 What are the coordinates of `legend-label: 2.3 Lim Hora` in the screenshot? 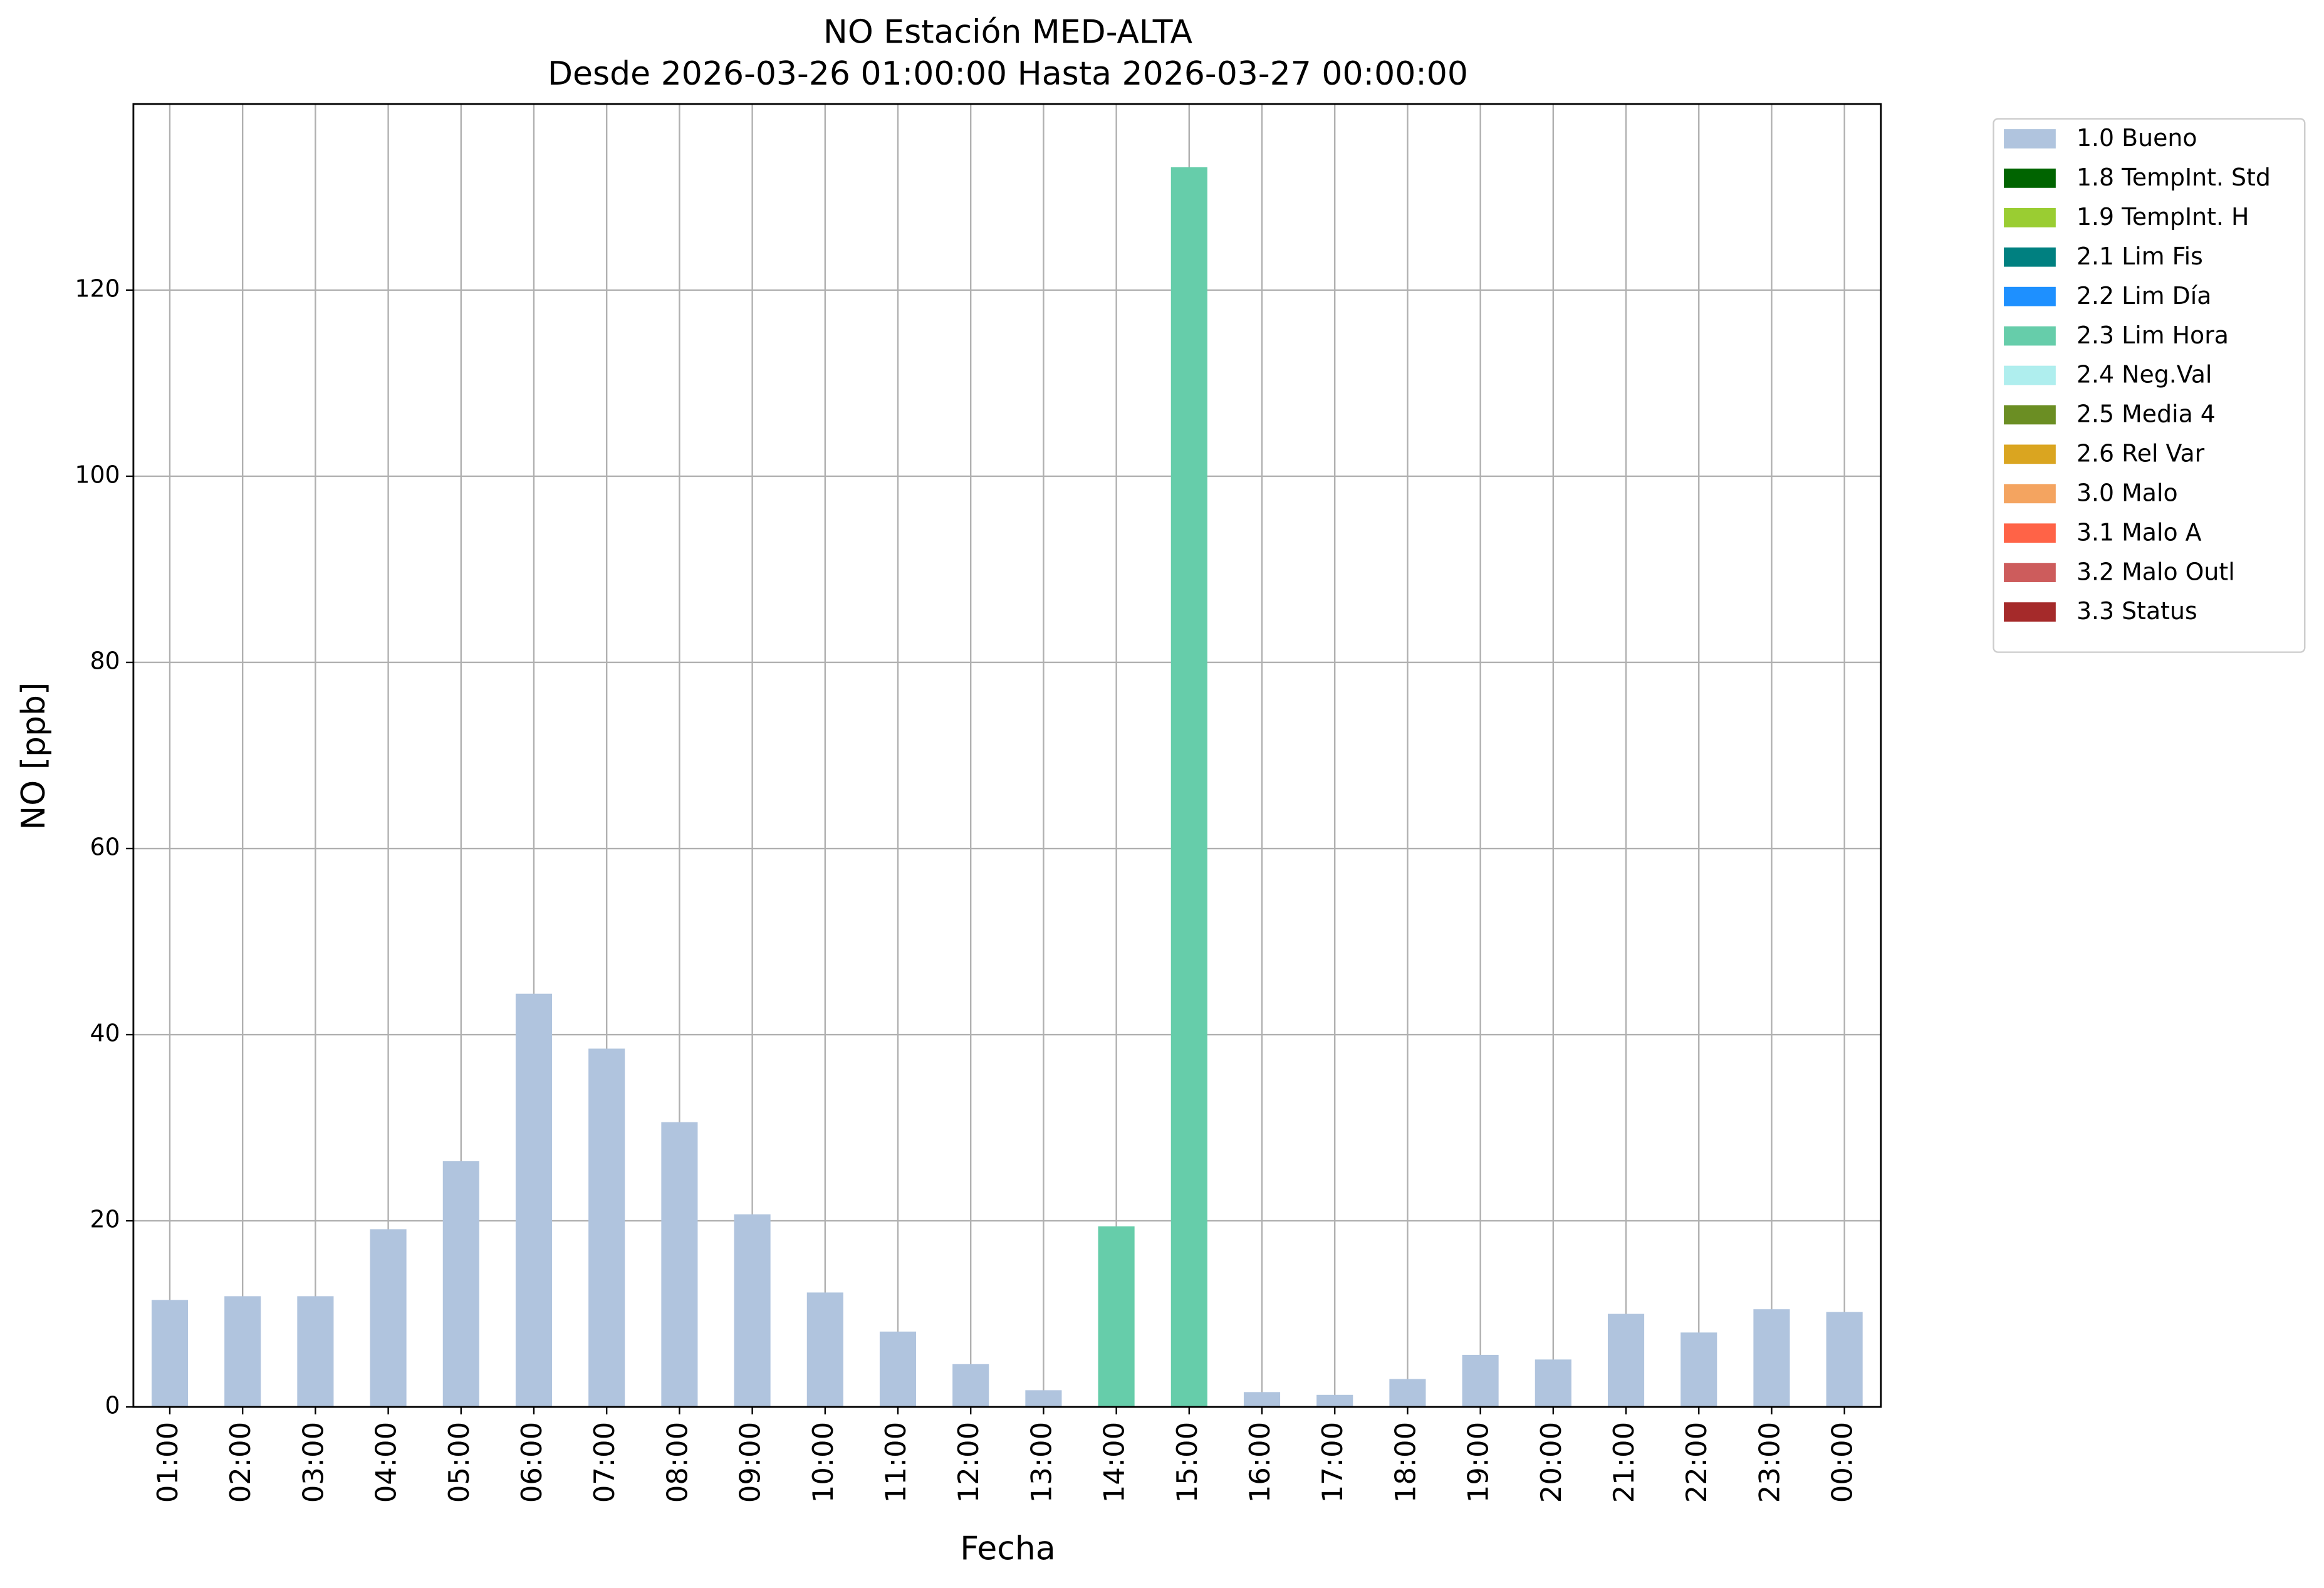 It's located at (2152, 335).